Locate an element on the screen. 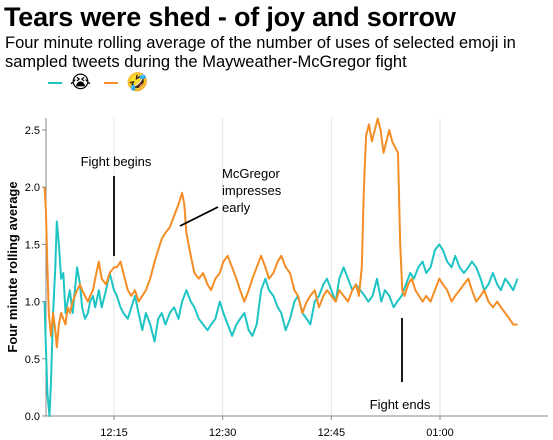  legend-item-crying: 😭 is located at coordinates (69, 83).